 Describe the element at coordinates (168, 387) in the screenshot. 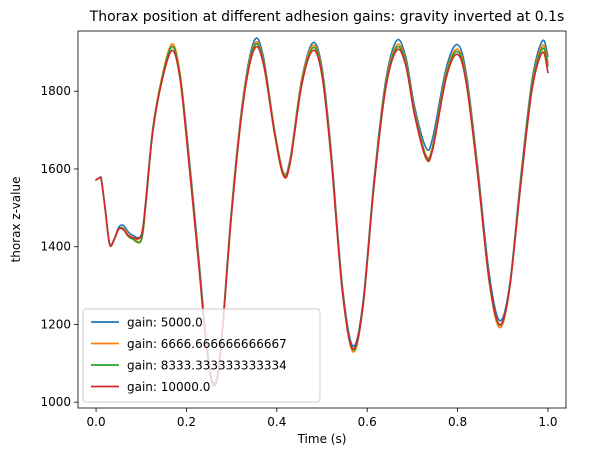

I see `legend-entry-label: gain: 10000.0` at that location.